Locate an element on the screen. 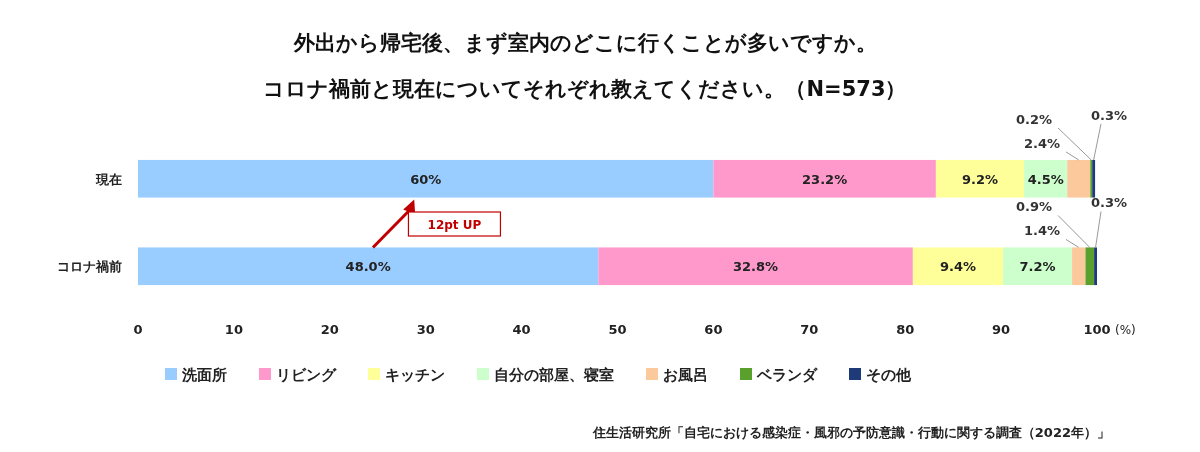 The height and width of the screenshot is (452, 1200). x-tick-label: 0 is located at coordinates (138, 329).